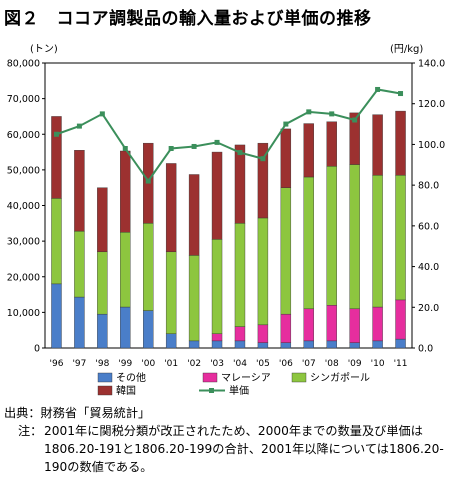 The width and height of the screenshot is (452, 486). Describe the element at coordinates (428, 186) in the screenshot. I see `right-tick-label: 80.0` at that location.